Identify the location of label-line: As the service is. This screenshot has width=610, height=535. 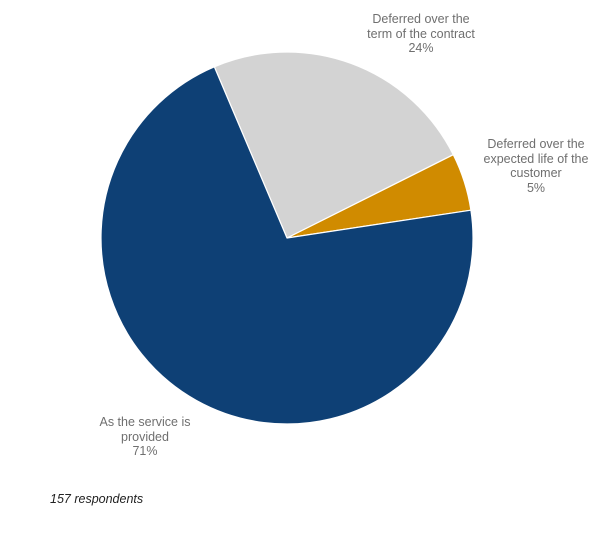
(145, 422).